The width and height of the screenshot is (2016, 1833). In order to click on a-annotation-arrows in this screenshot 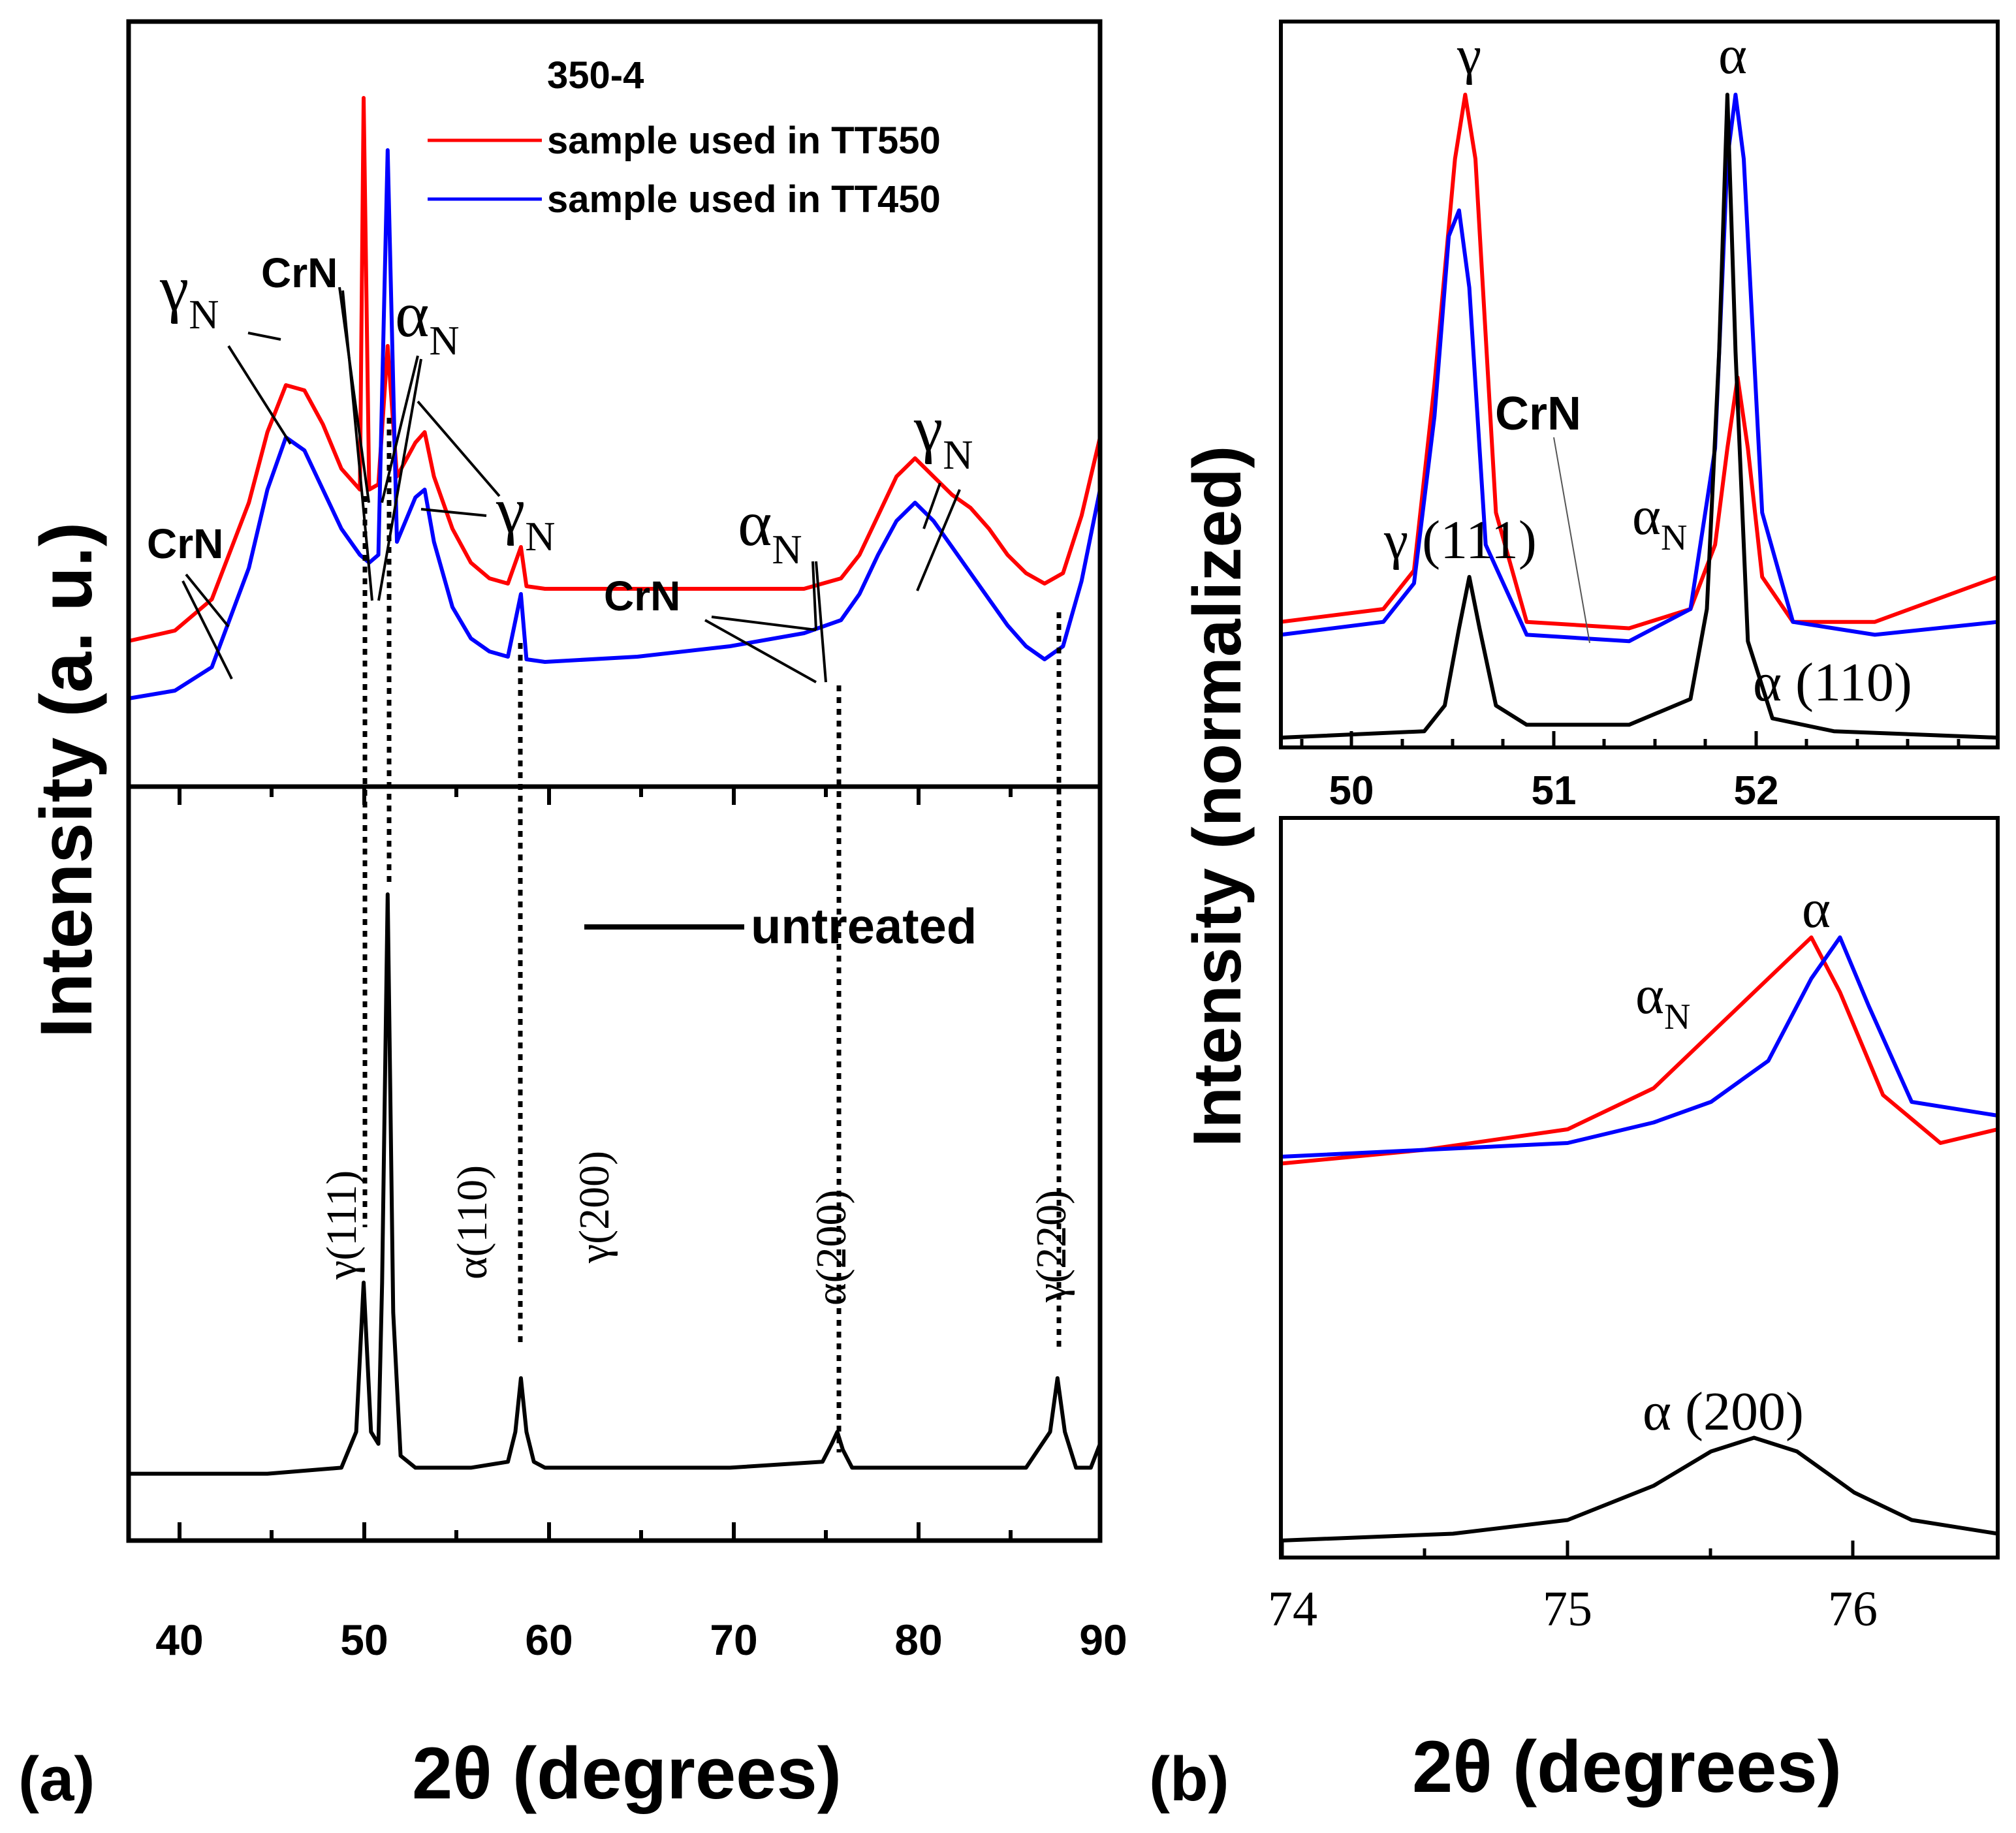, I will do `click(571, 485)`.